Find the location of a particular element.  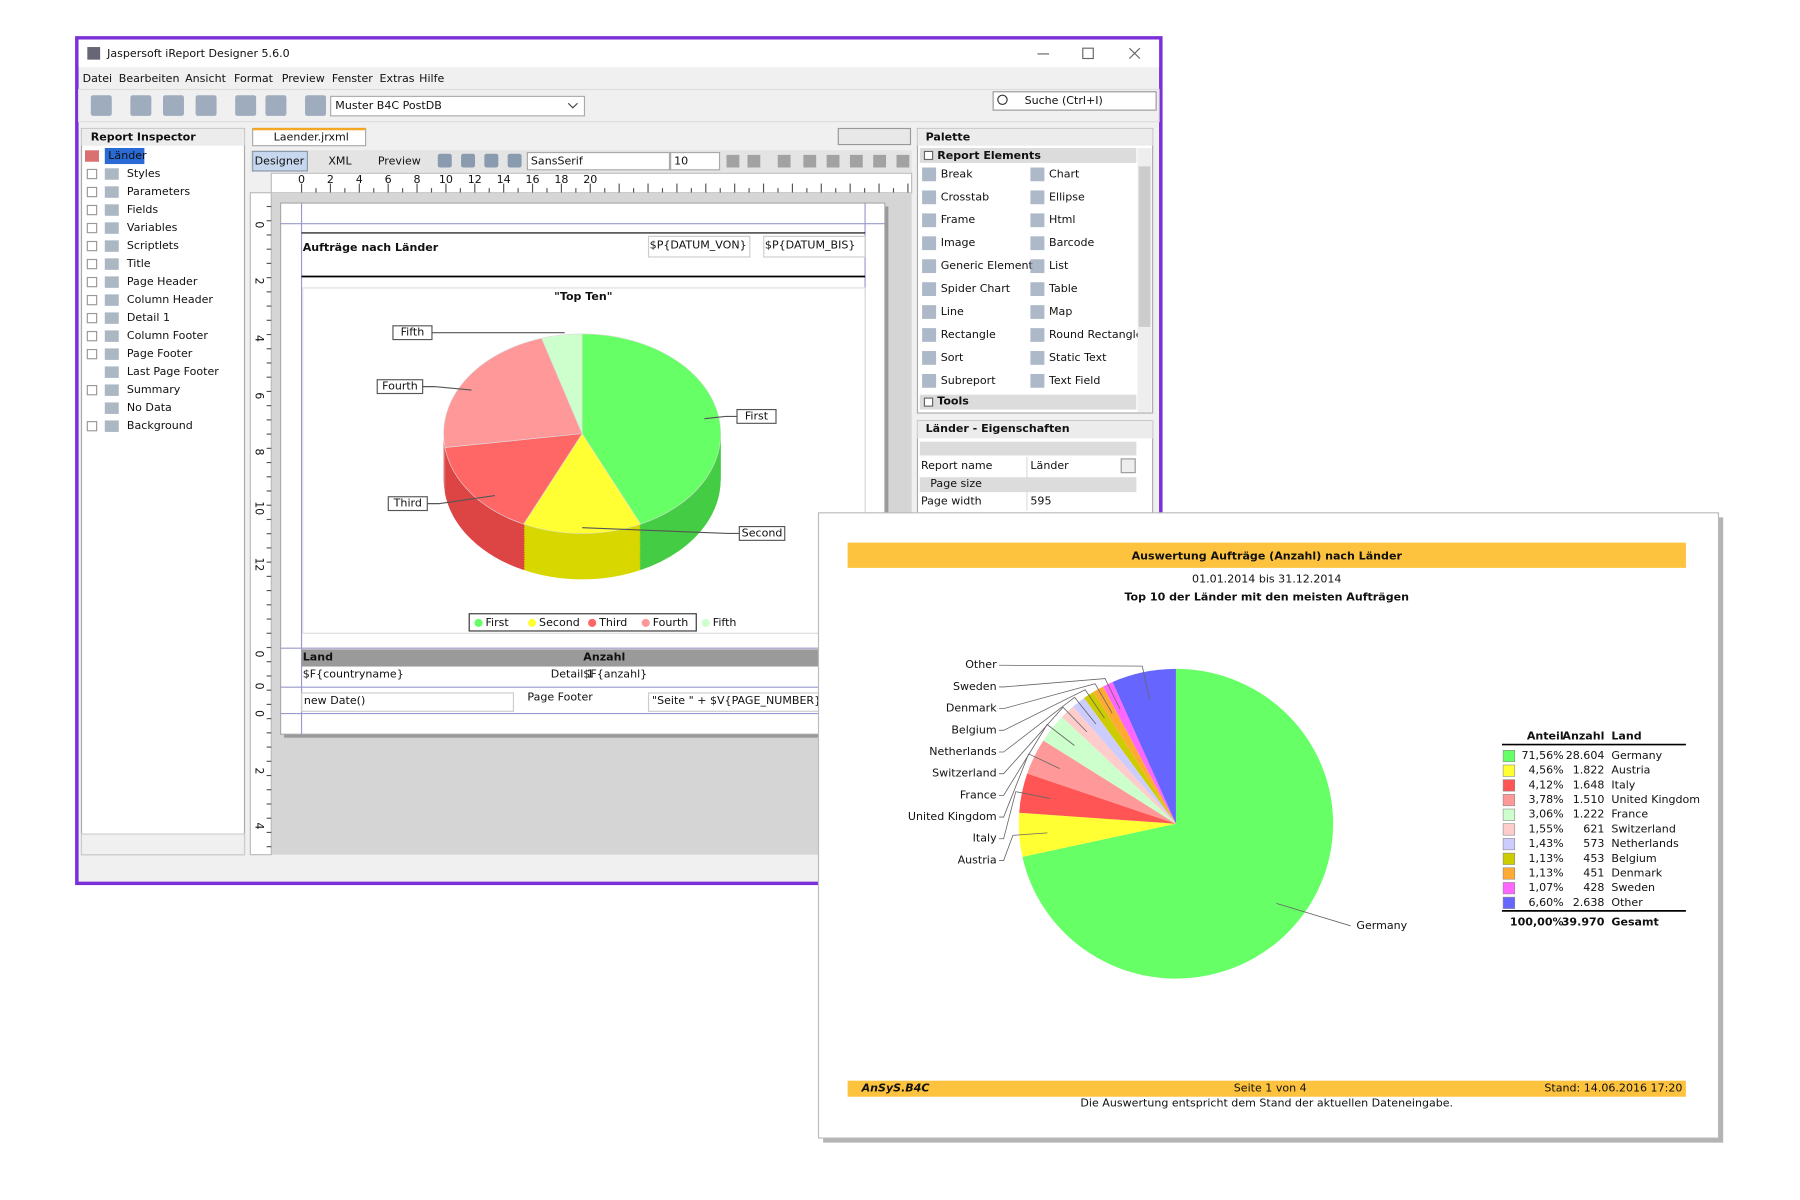

tree-item: Title is located at coordinates (138, 263).